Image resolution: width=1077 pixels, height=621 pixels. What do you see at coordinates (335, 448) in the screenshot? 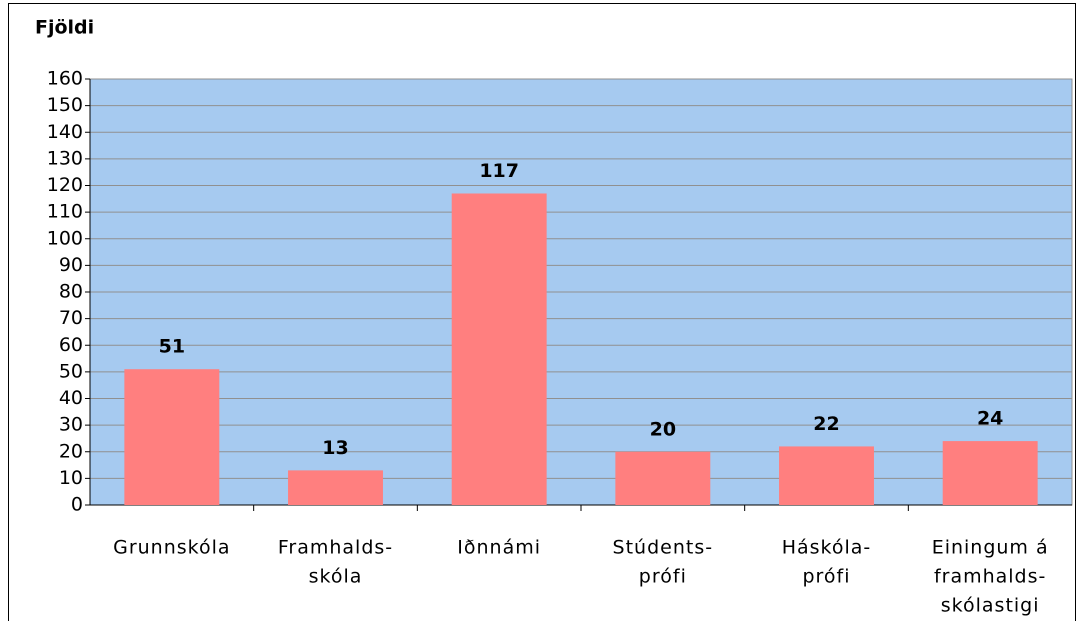
I see `data-label: 13` at bounding box center [335, 448].